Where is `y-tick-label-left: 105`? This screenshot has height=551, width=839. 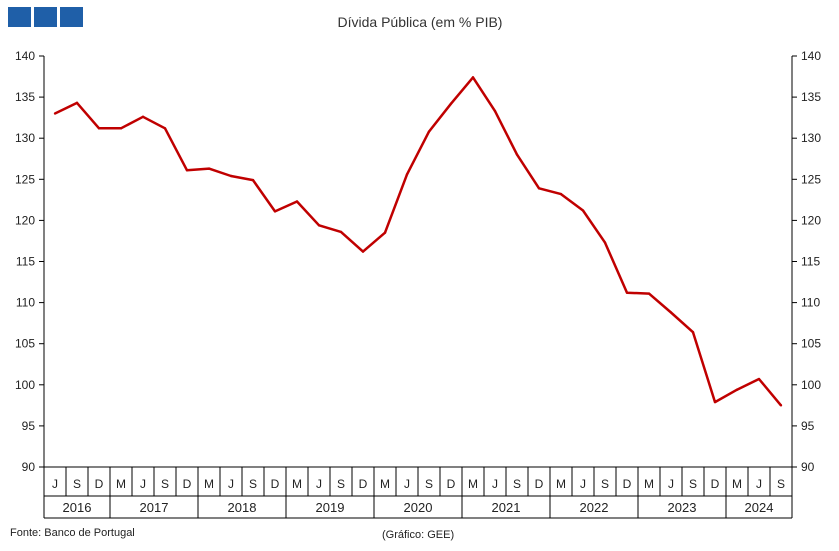
y-tick-label-left: 105 is located at coordinates (25, 344).